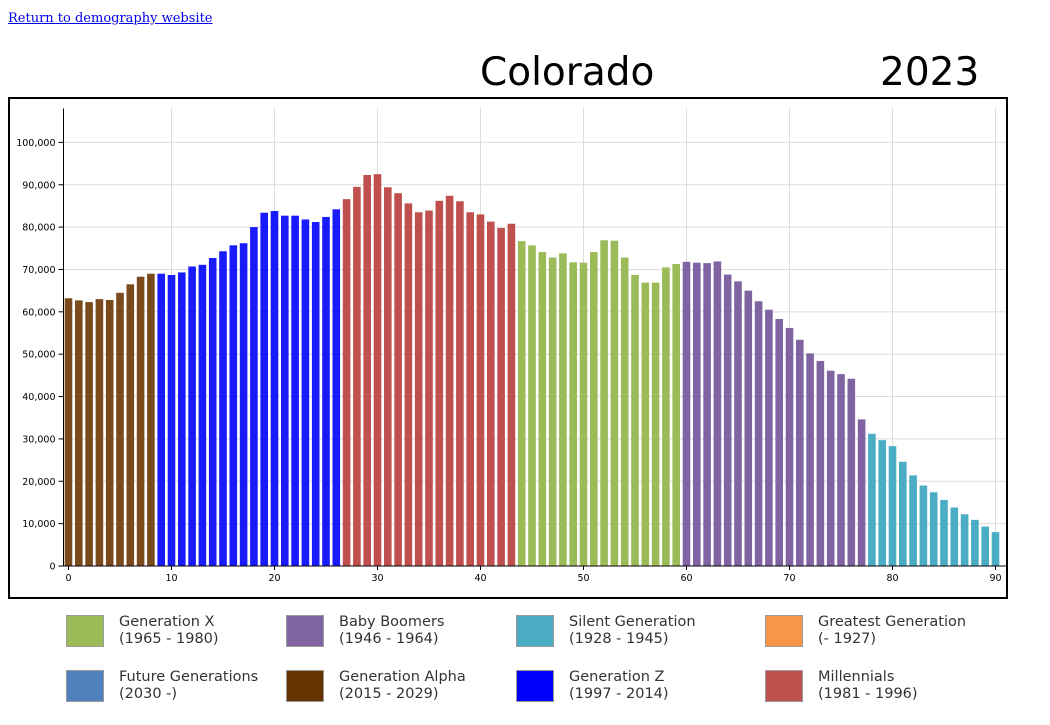 The height and width of the screenshot is (725, 1050). Describe the element at coordinates (619, 694) in the screenshot. I see `legend-years: (1997 - 2014)` at that location.